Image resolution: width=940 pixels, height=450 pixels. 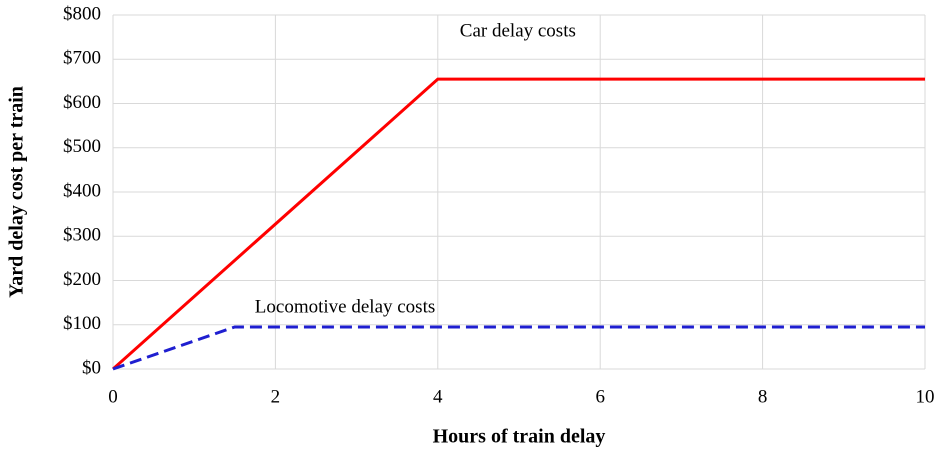 What do you see at coordinates (345, 306) in the screenshot?
I see `series-label: Locomotive delay costs` at bounding box center [345, 306].